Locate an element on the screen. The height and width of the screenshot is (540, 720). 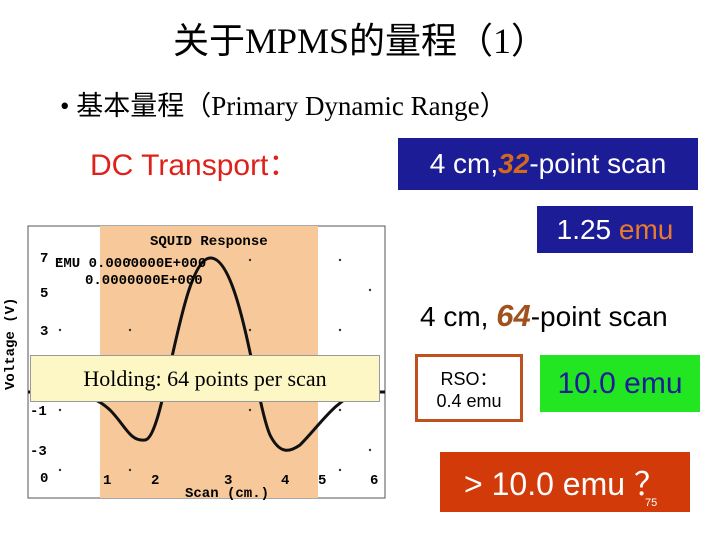
y-tick-label: 7 is located at coordinates (44, 259).